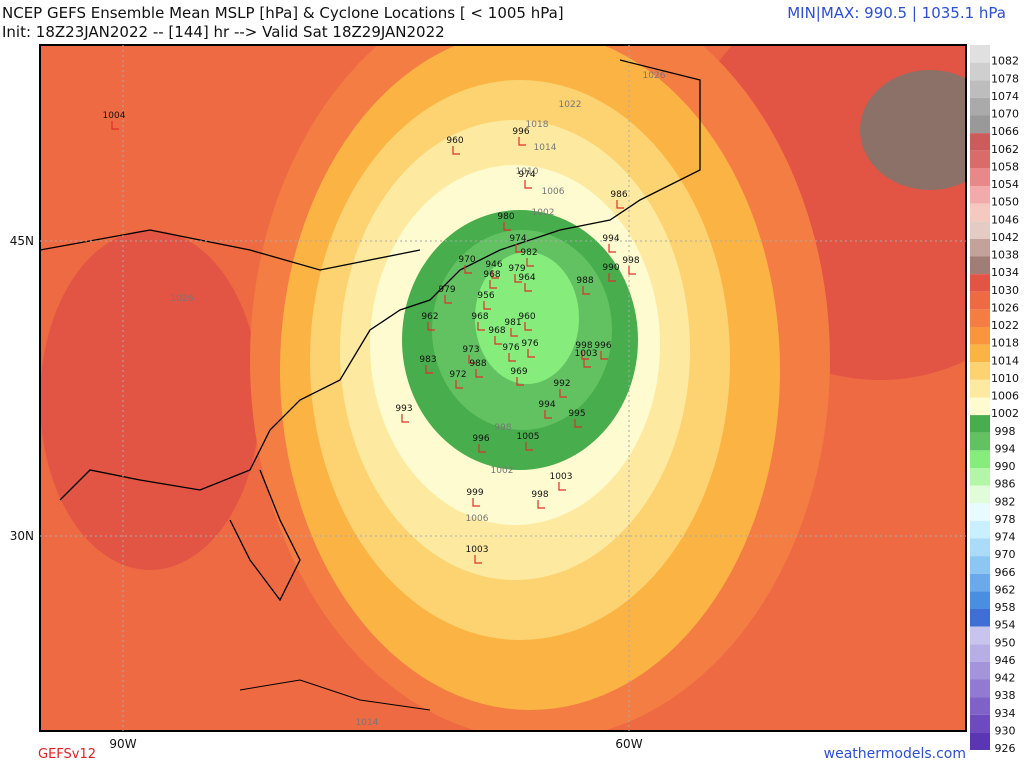 The image size is (1024, 768). Describe the element at coordinates (561, 384) in the screenshot. I see `cyclone-value: 992` at that location.